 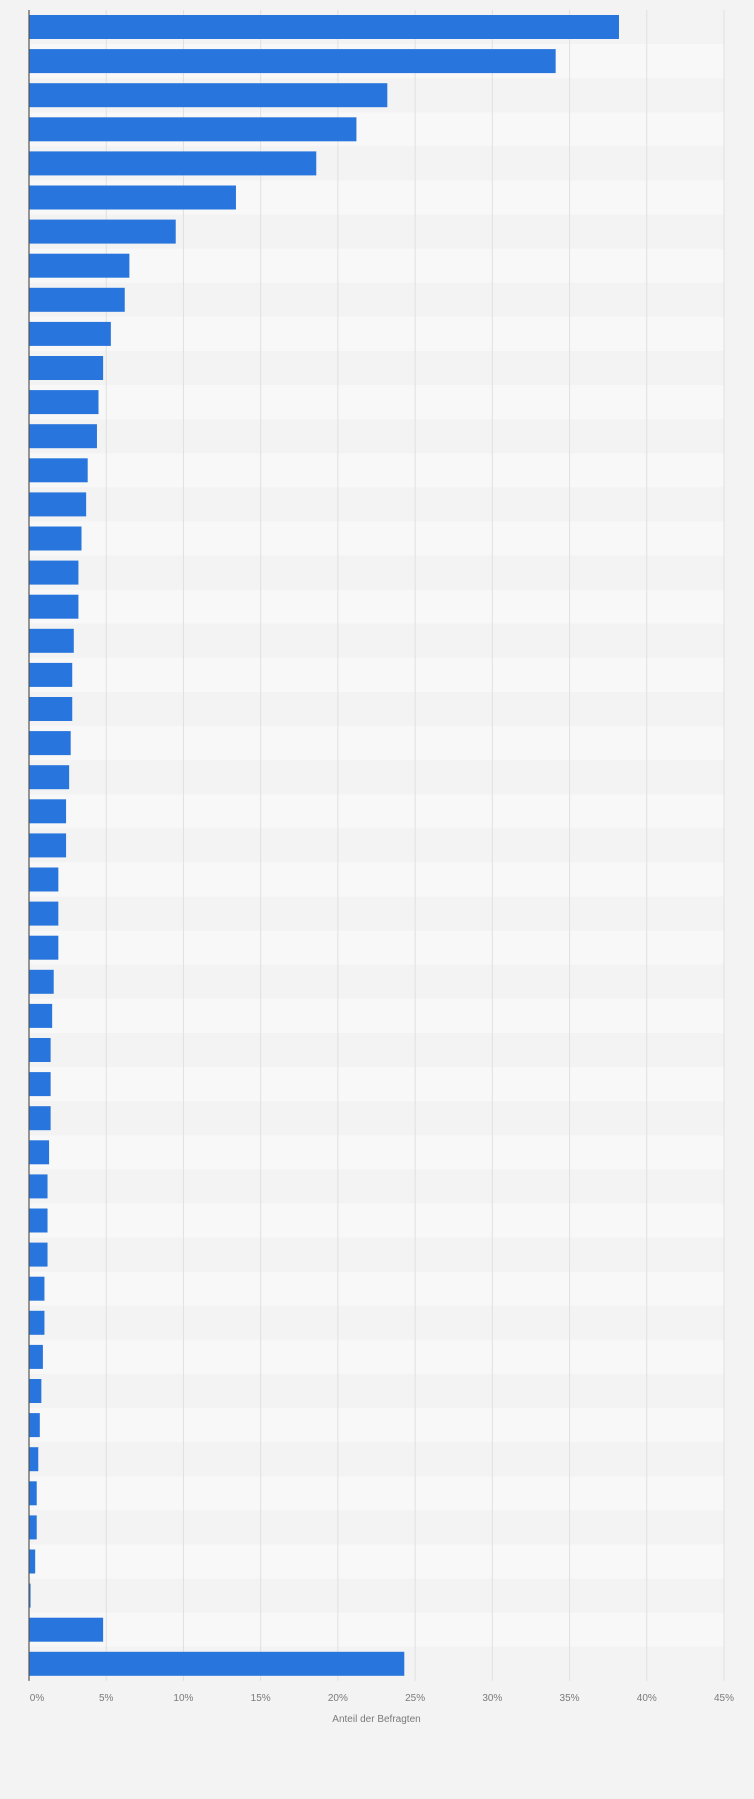 I want to click on x-tick-label: 40%, so click(x=647, y=1698).